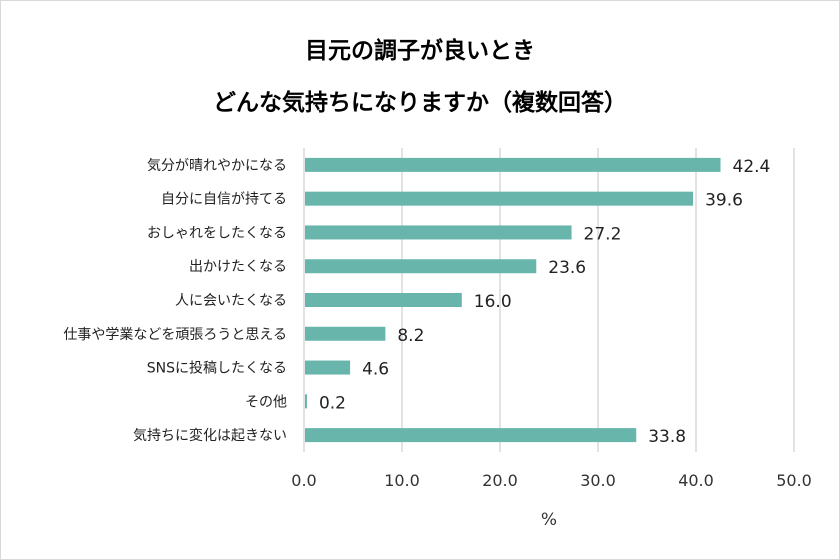  What do you see at coordinates (794, 480) in the screenshot?
I see `x-tick-label: 50.0` at bounding box center [794, 480].